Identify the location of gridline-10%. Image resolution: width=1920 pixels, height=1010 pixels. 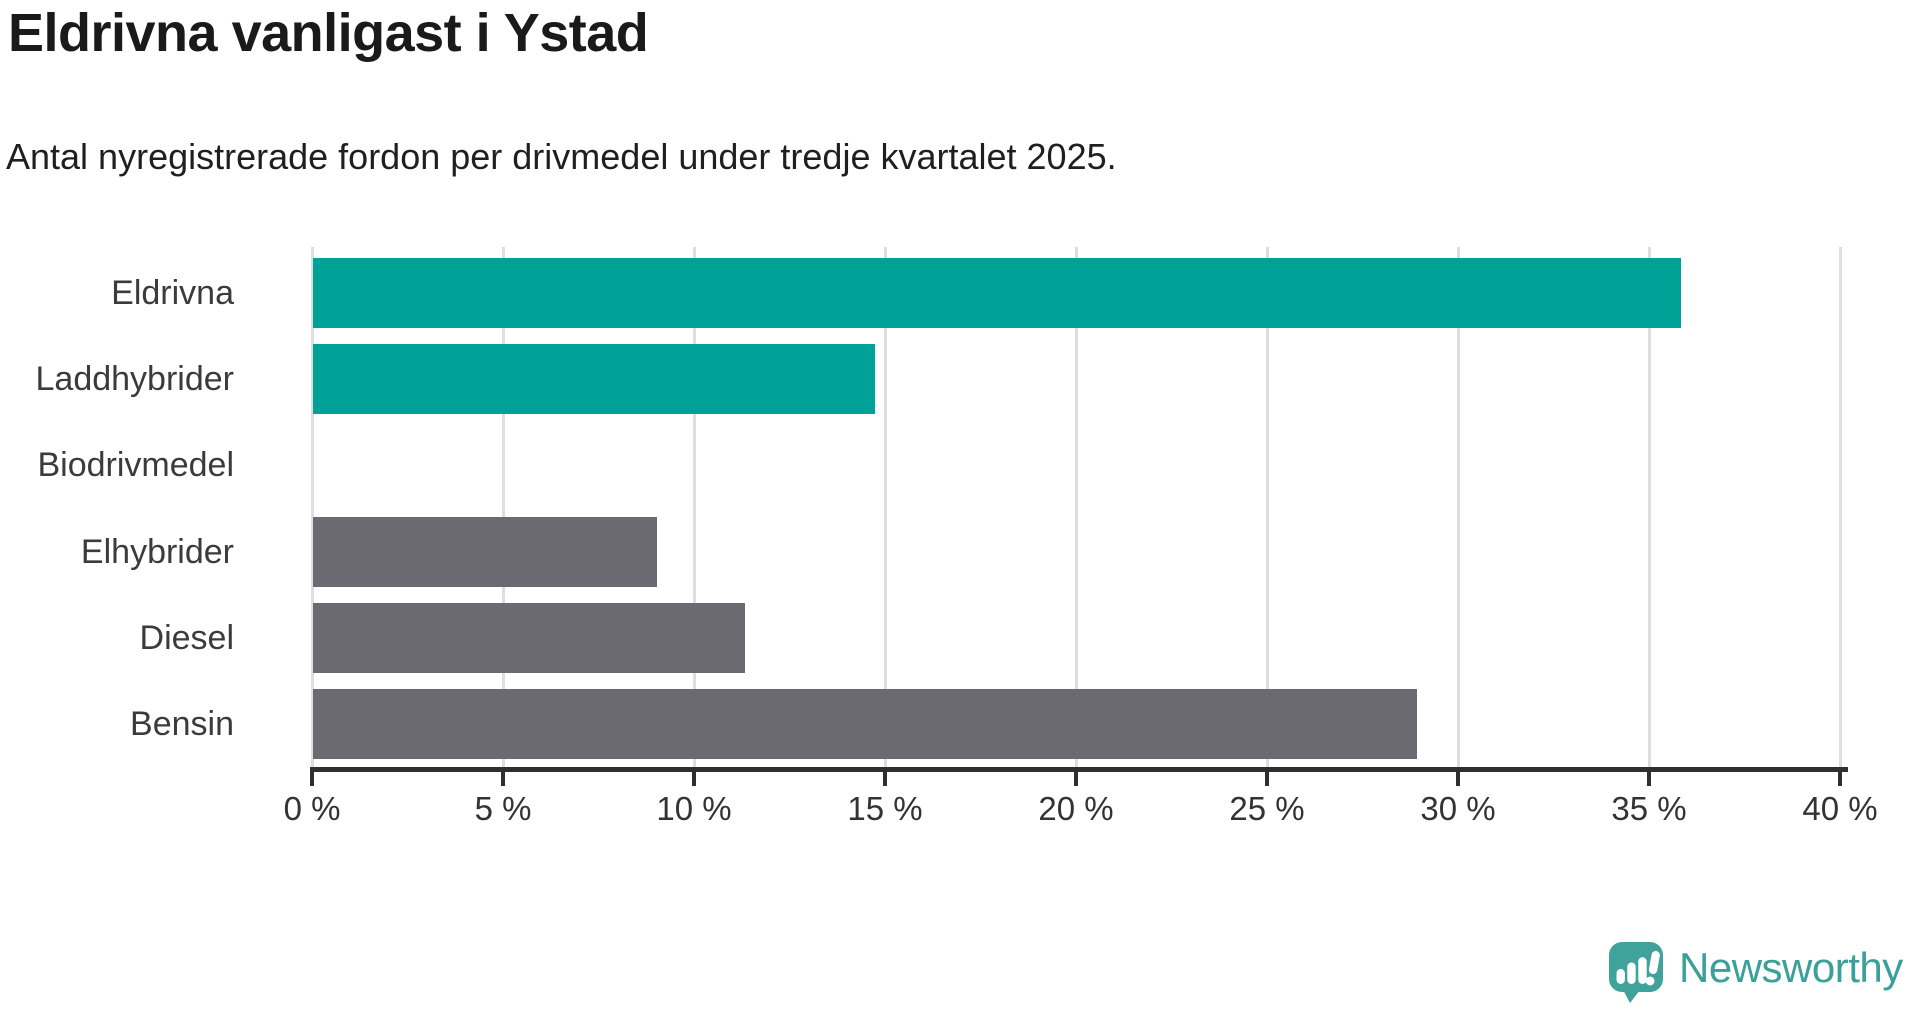
(694, 508).